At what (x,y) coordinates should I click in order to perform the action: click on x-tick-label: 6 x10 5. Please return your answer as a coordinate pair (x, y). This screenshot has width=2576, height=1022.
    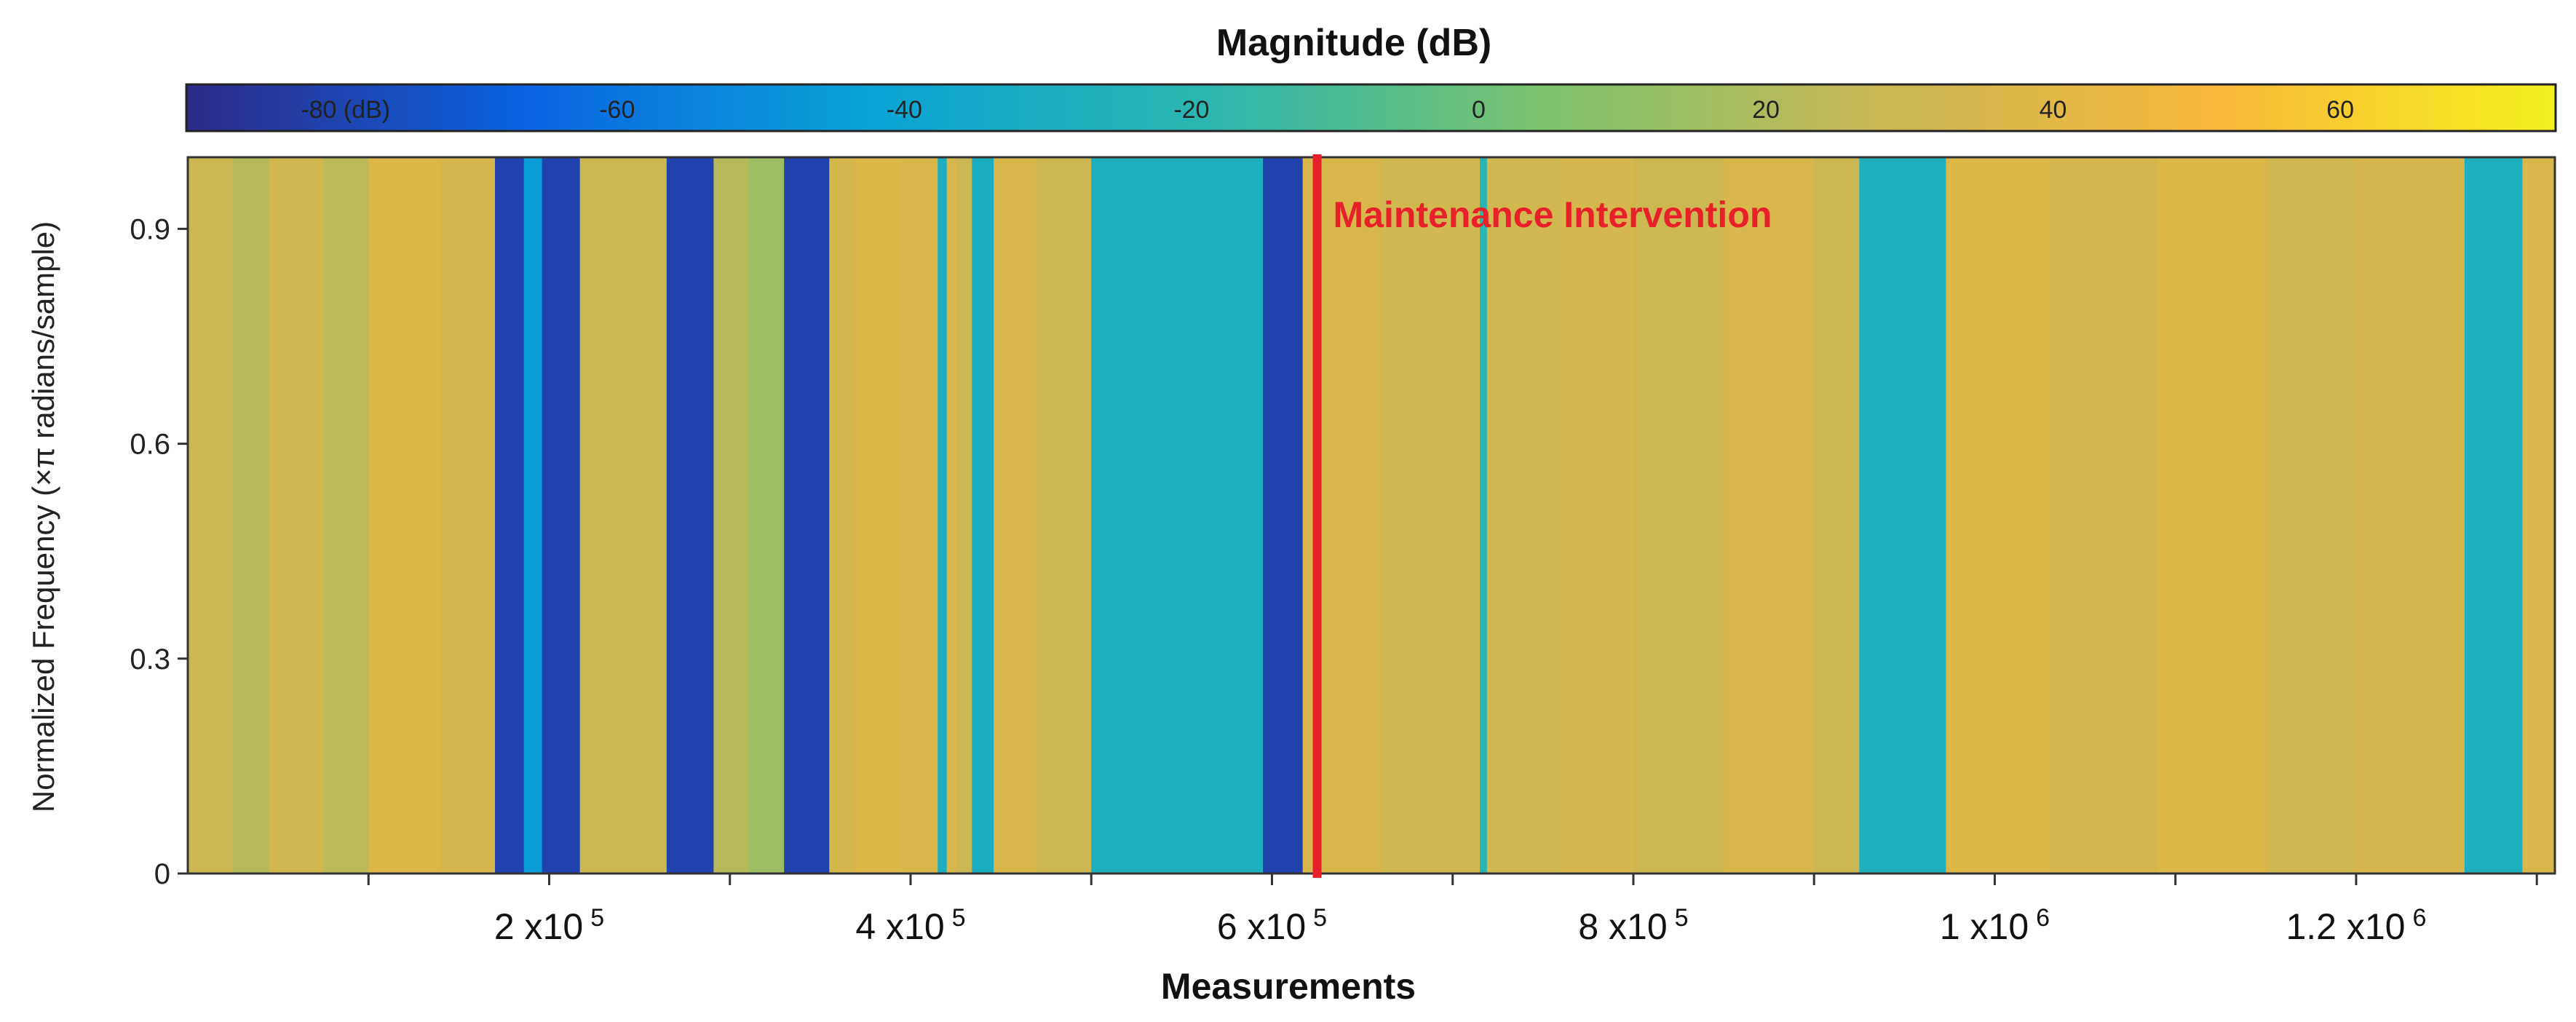
    Looking at the image, I should click on (1272, 926).